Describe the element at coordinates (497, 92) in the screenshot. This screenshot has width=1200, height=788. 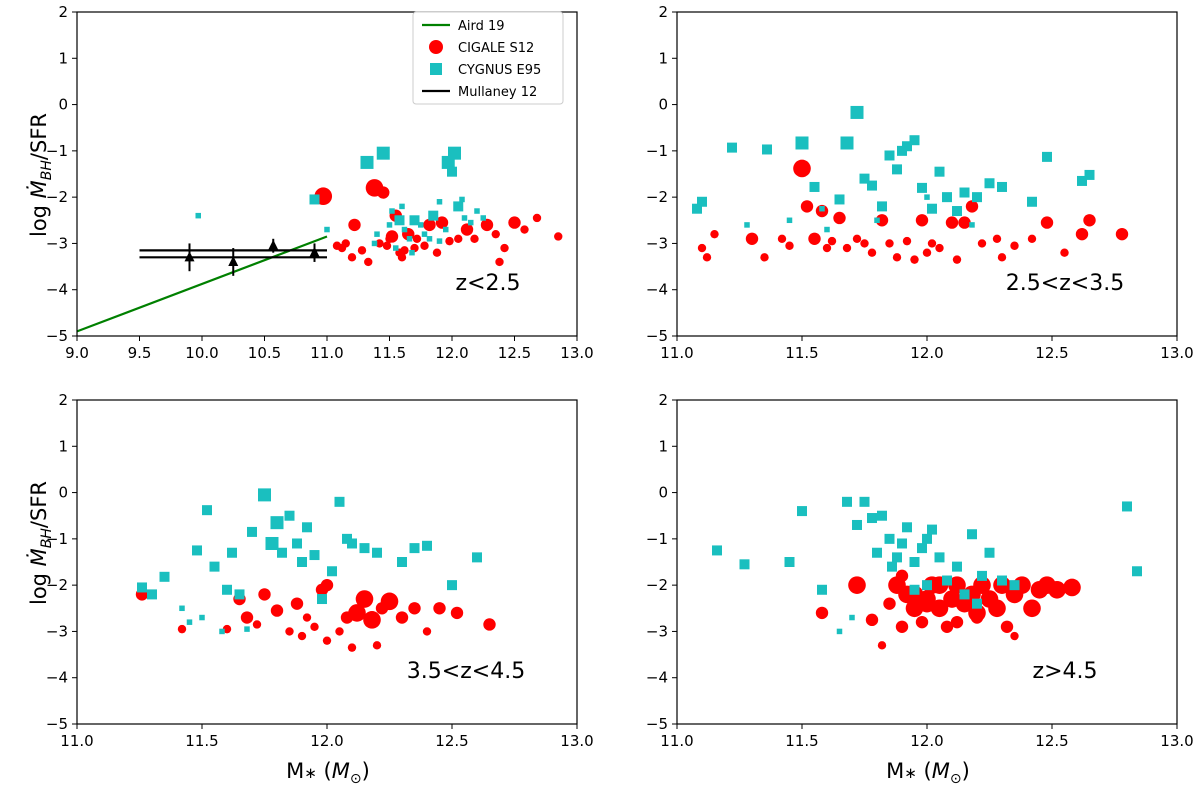
I see `legend-mullaney-label: Mullaney 12` at that location.